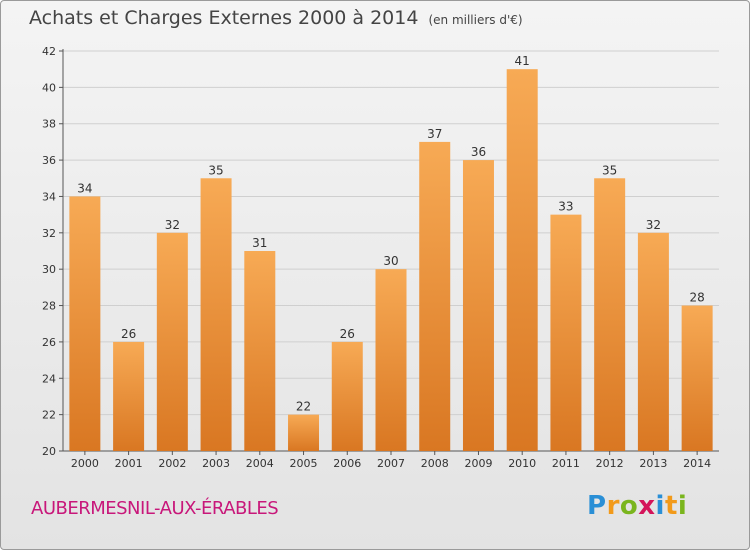  Describe the element at coordinates (478, 152) in the screenshot. I see `value-label-2009: 36` at that location.